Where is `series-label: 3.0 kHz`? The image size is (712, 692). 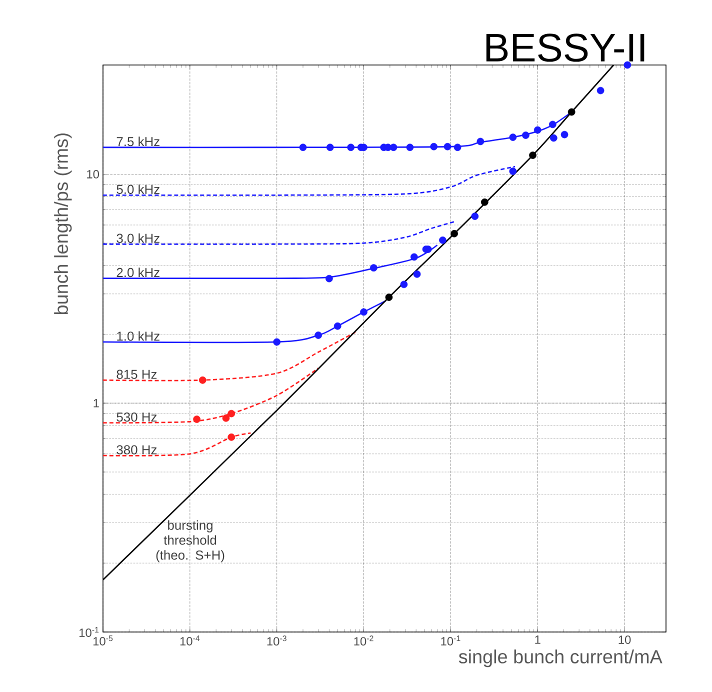 series-label: 3.0 kHz is located at coordinates (138, 238).